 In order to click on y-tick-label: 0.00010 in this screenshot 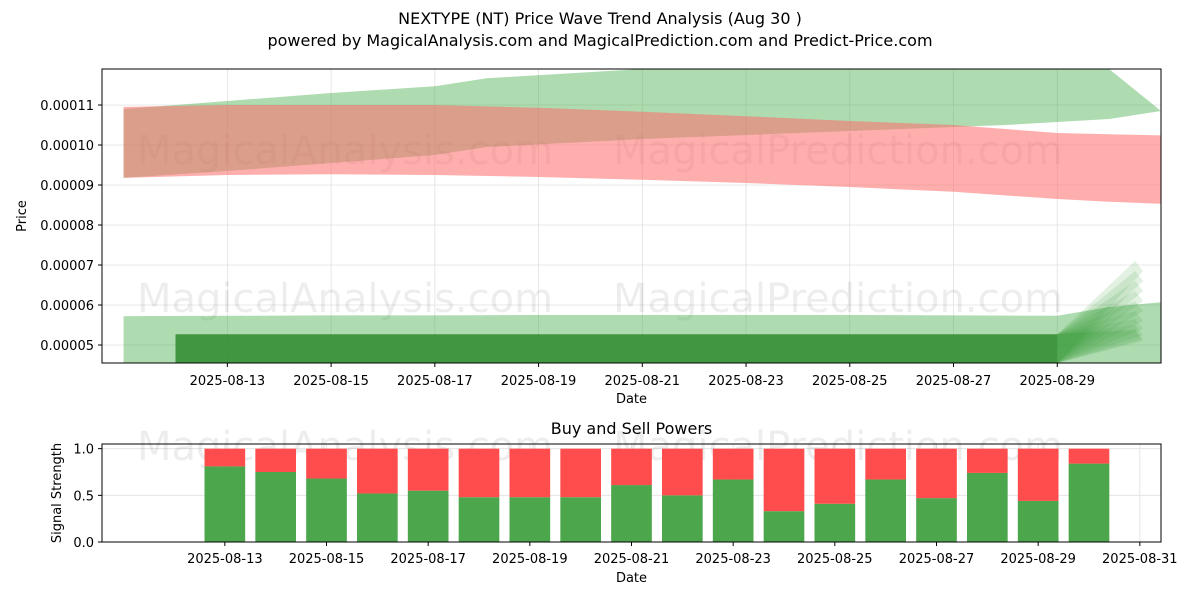, I will do `click(67, 146)`.